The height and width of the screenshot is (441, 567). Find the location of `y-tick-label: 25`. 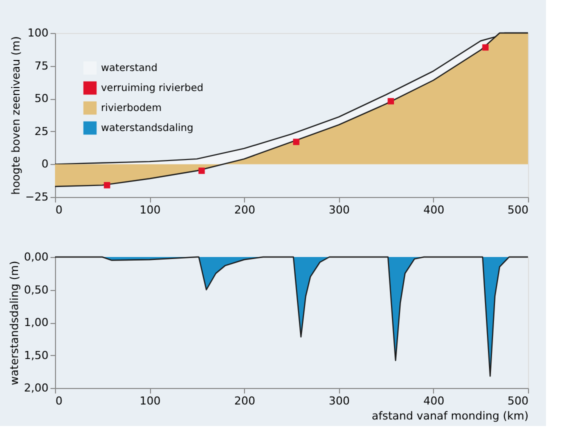

y-tick-label: 25 is located at coordinates (41, 131).